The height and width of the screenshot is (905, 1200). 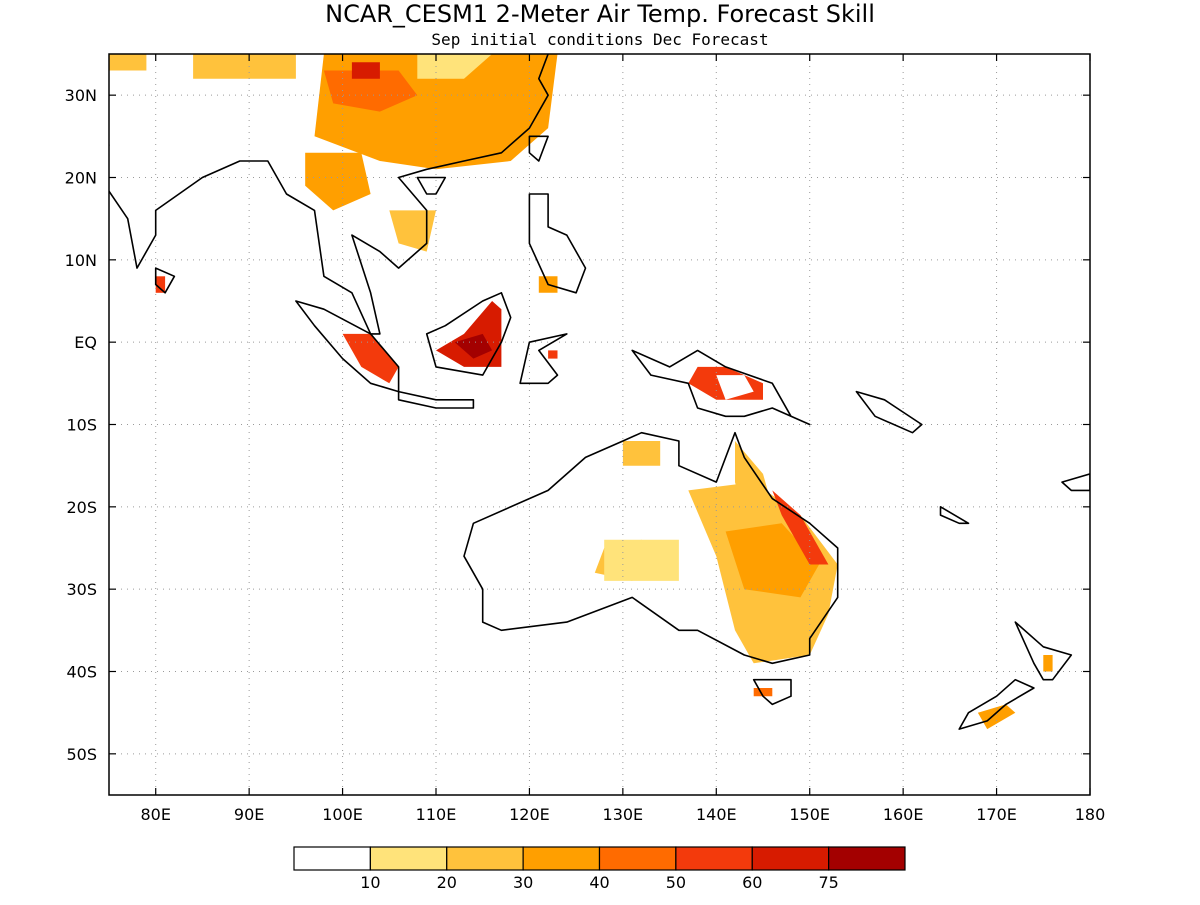 I want to click on skill-region-sulawesi, so click(x=553, y=354).